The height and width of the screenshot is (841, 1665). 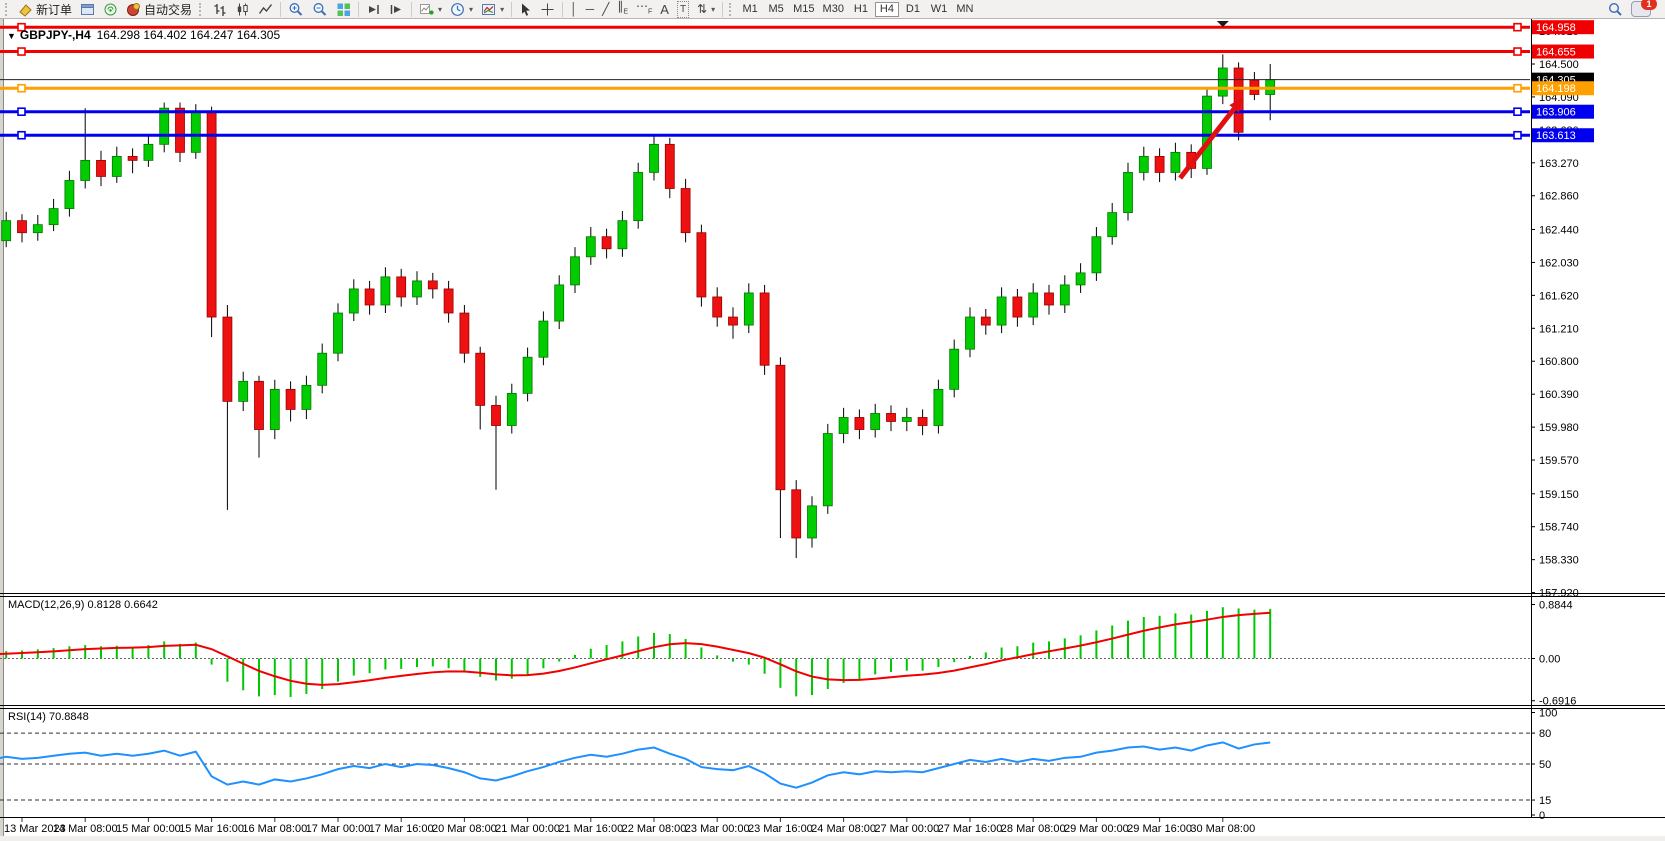 What do you see at coordinates (1545, 801) in the screenshot?
I see `svg-text: 15` at bounding box center [1545, 801].